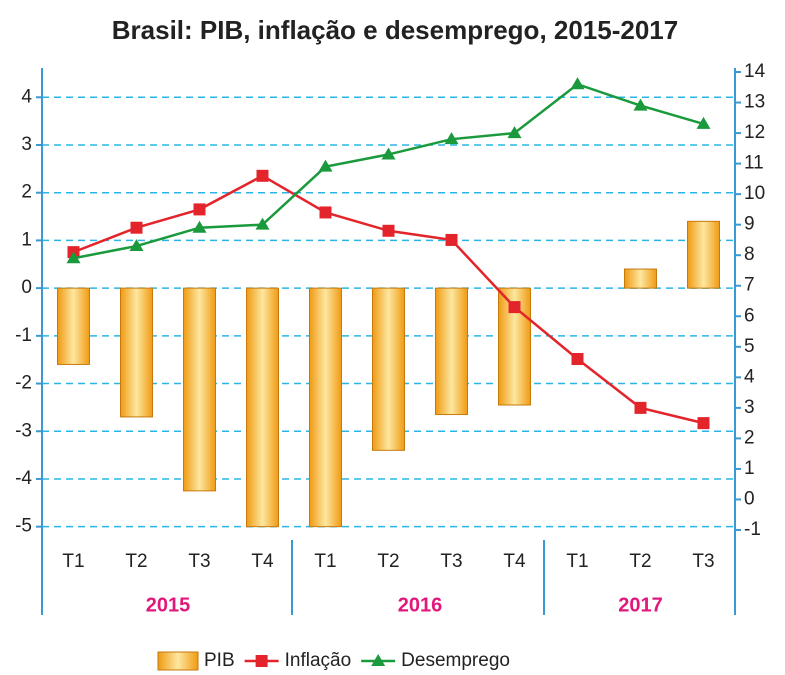 This screenshot has height=675, width=785. Describe the element at coordinates (26, 144) in the screenshot. I see `y-tick-label: 3` at that location.